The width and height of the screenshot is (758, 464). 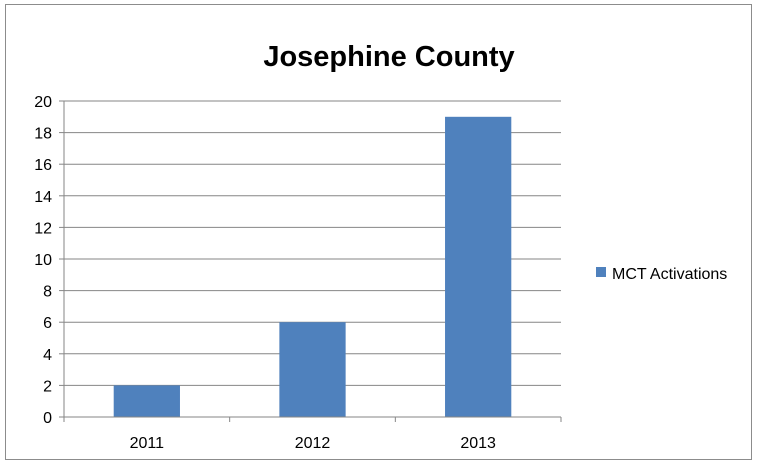 What do you see at coordinates (147, 443) in the screenshot?
I see `x-tick-label: 2011` at bounding box center [147, 443].